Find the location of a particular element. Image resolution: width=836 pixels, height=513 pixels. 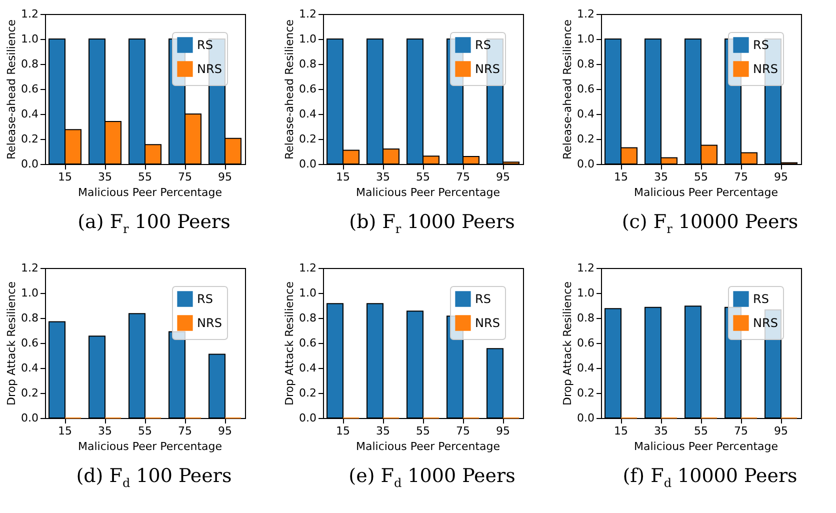

text: (e) F$_{d}$ 1000 Peers is located at coordinates (432, 477).